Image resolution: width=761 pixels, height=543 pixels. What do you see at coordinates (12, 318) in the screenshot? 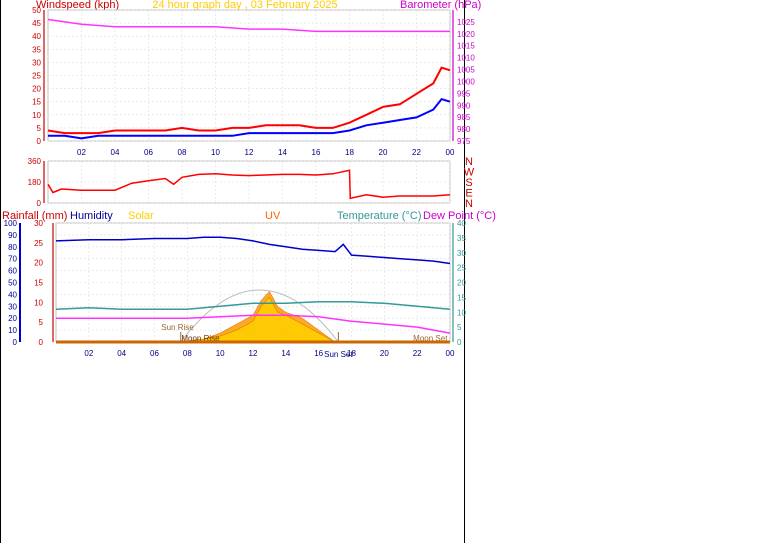
I see `humidity-tick-label: 20` at bounding box center [12, 318].